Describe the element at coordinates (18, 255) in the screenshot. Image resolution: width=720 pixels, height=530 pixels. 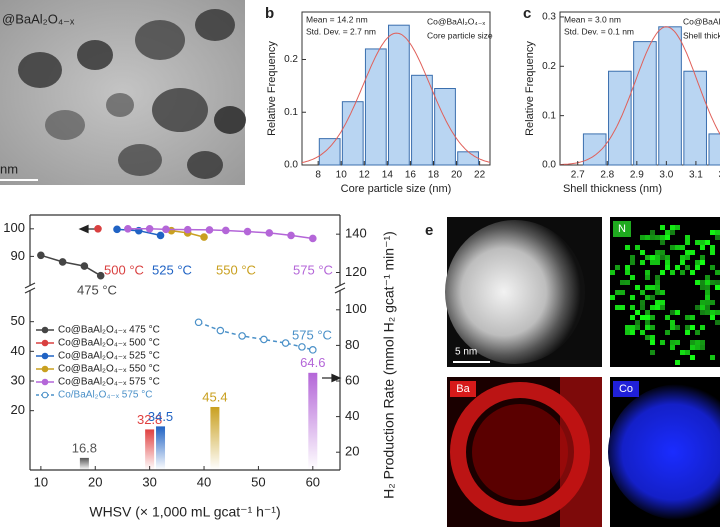
I see `y-tick-label: 90` at that location.